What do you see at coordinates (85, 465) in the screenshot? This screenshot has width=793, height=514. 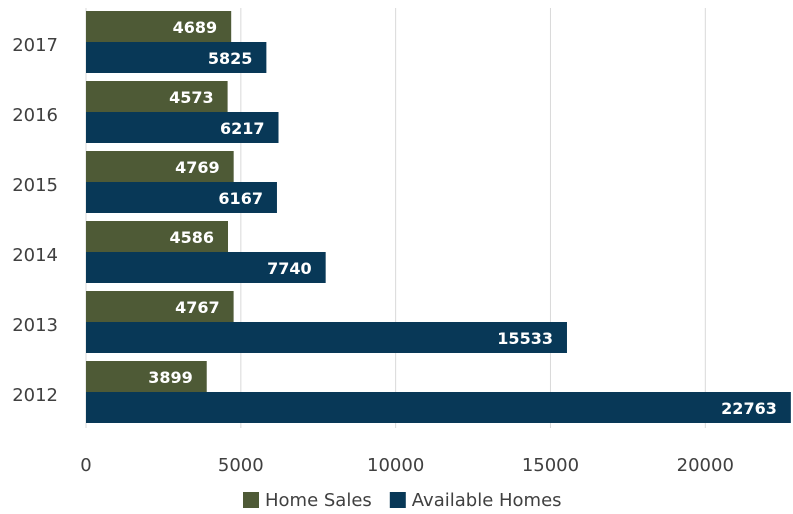 I see `x-tick-label: 0` at bounding box center [85, 465].